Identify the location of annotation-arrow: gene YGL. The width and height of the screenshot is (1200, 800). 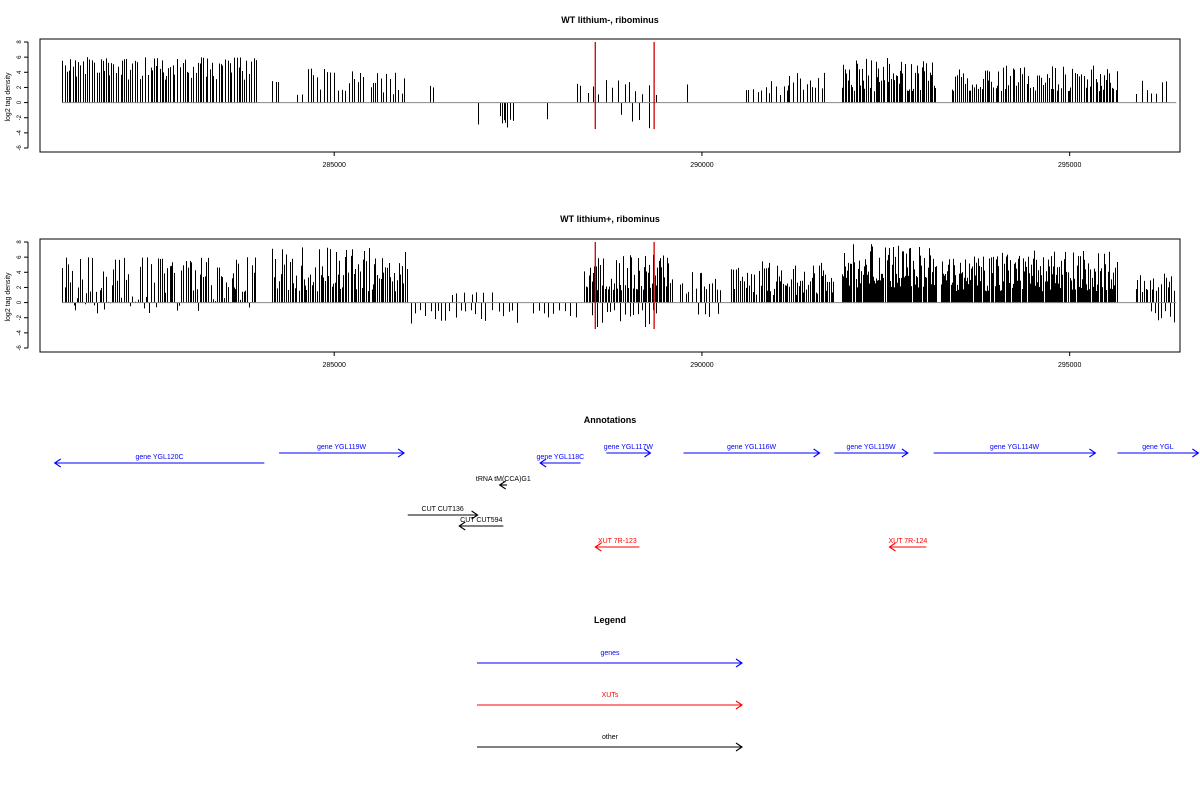
(1158, 451).